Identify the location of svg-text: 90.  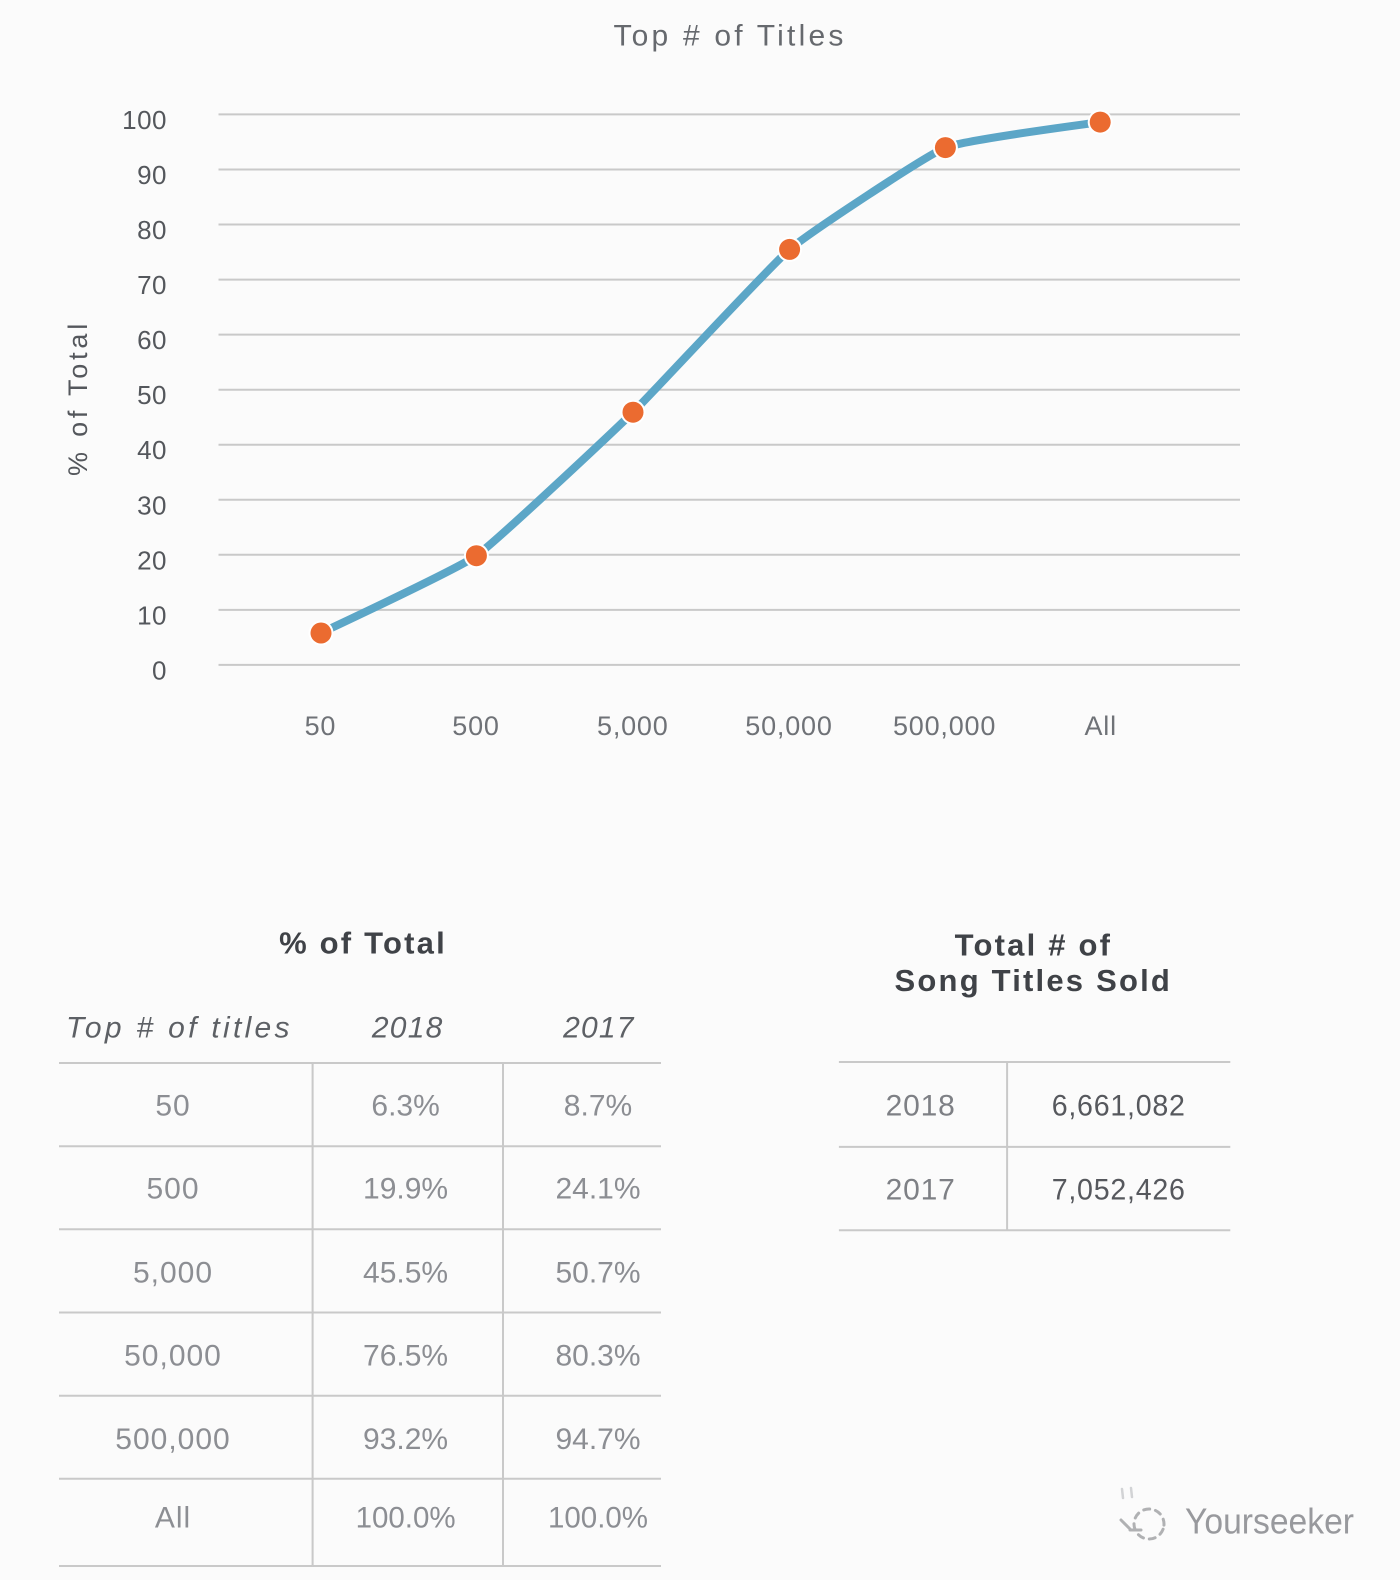
(152, 175).